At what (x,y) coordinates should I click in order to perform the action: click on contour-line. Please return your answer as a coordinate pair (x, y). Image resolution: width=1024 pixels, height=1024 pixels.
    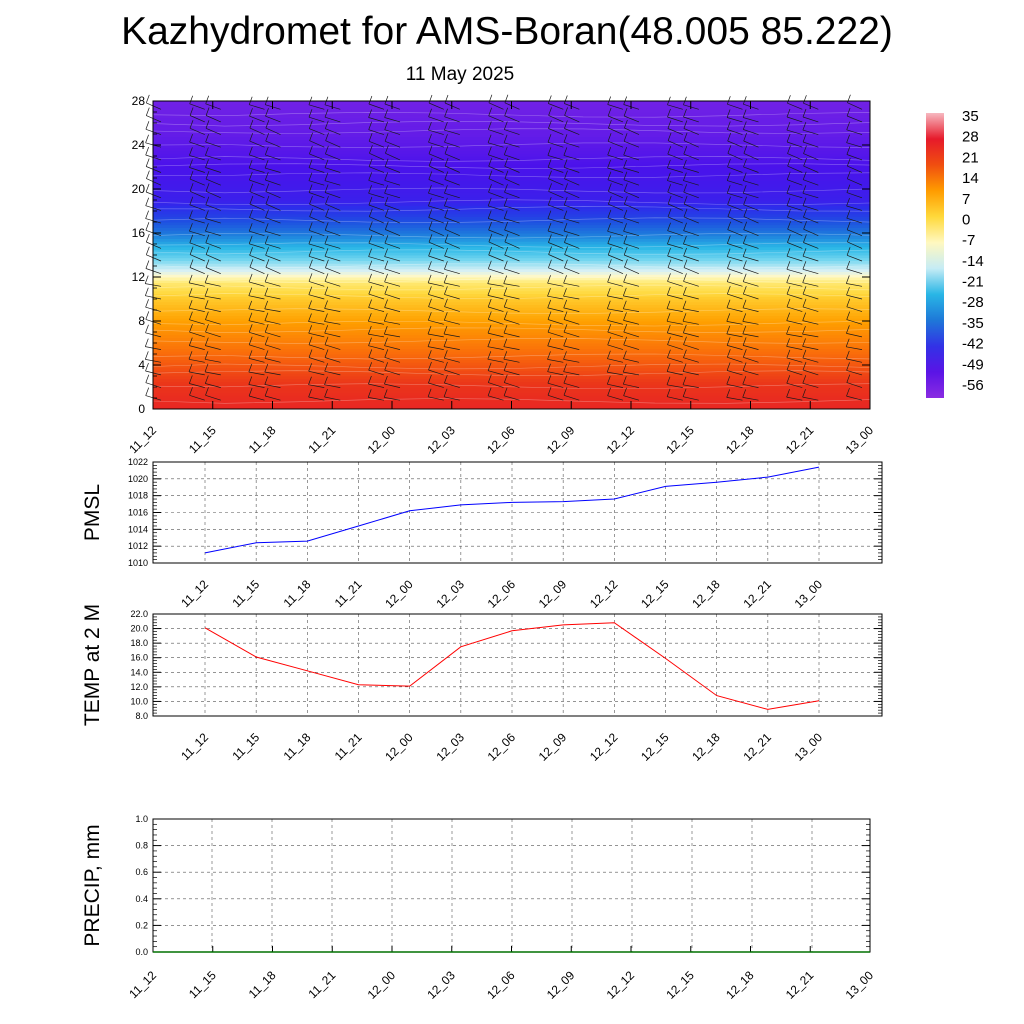
    Looking at the image, I should click on (511, 323).